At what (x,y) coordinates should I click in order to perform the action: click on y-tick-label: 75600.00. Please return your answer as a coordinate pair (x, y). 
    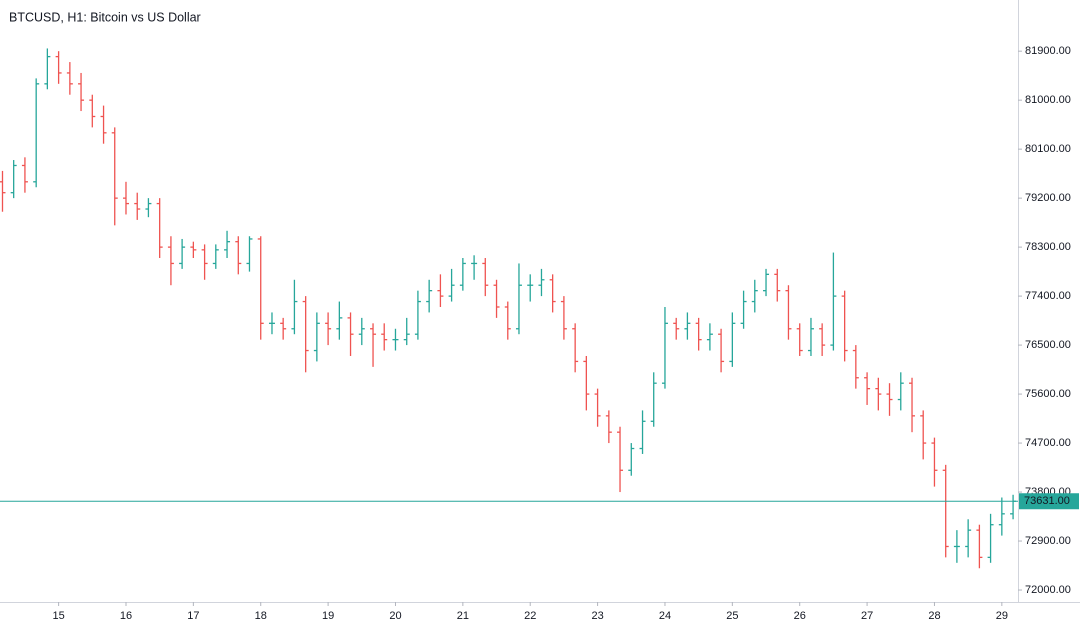
    Looking at the image, I should click on (1048, 394).